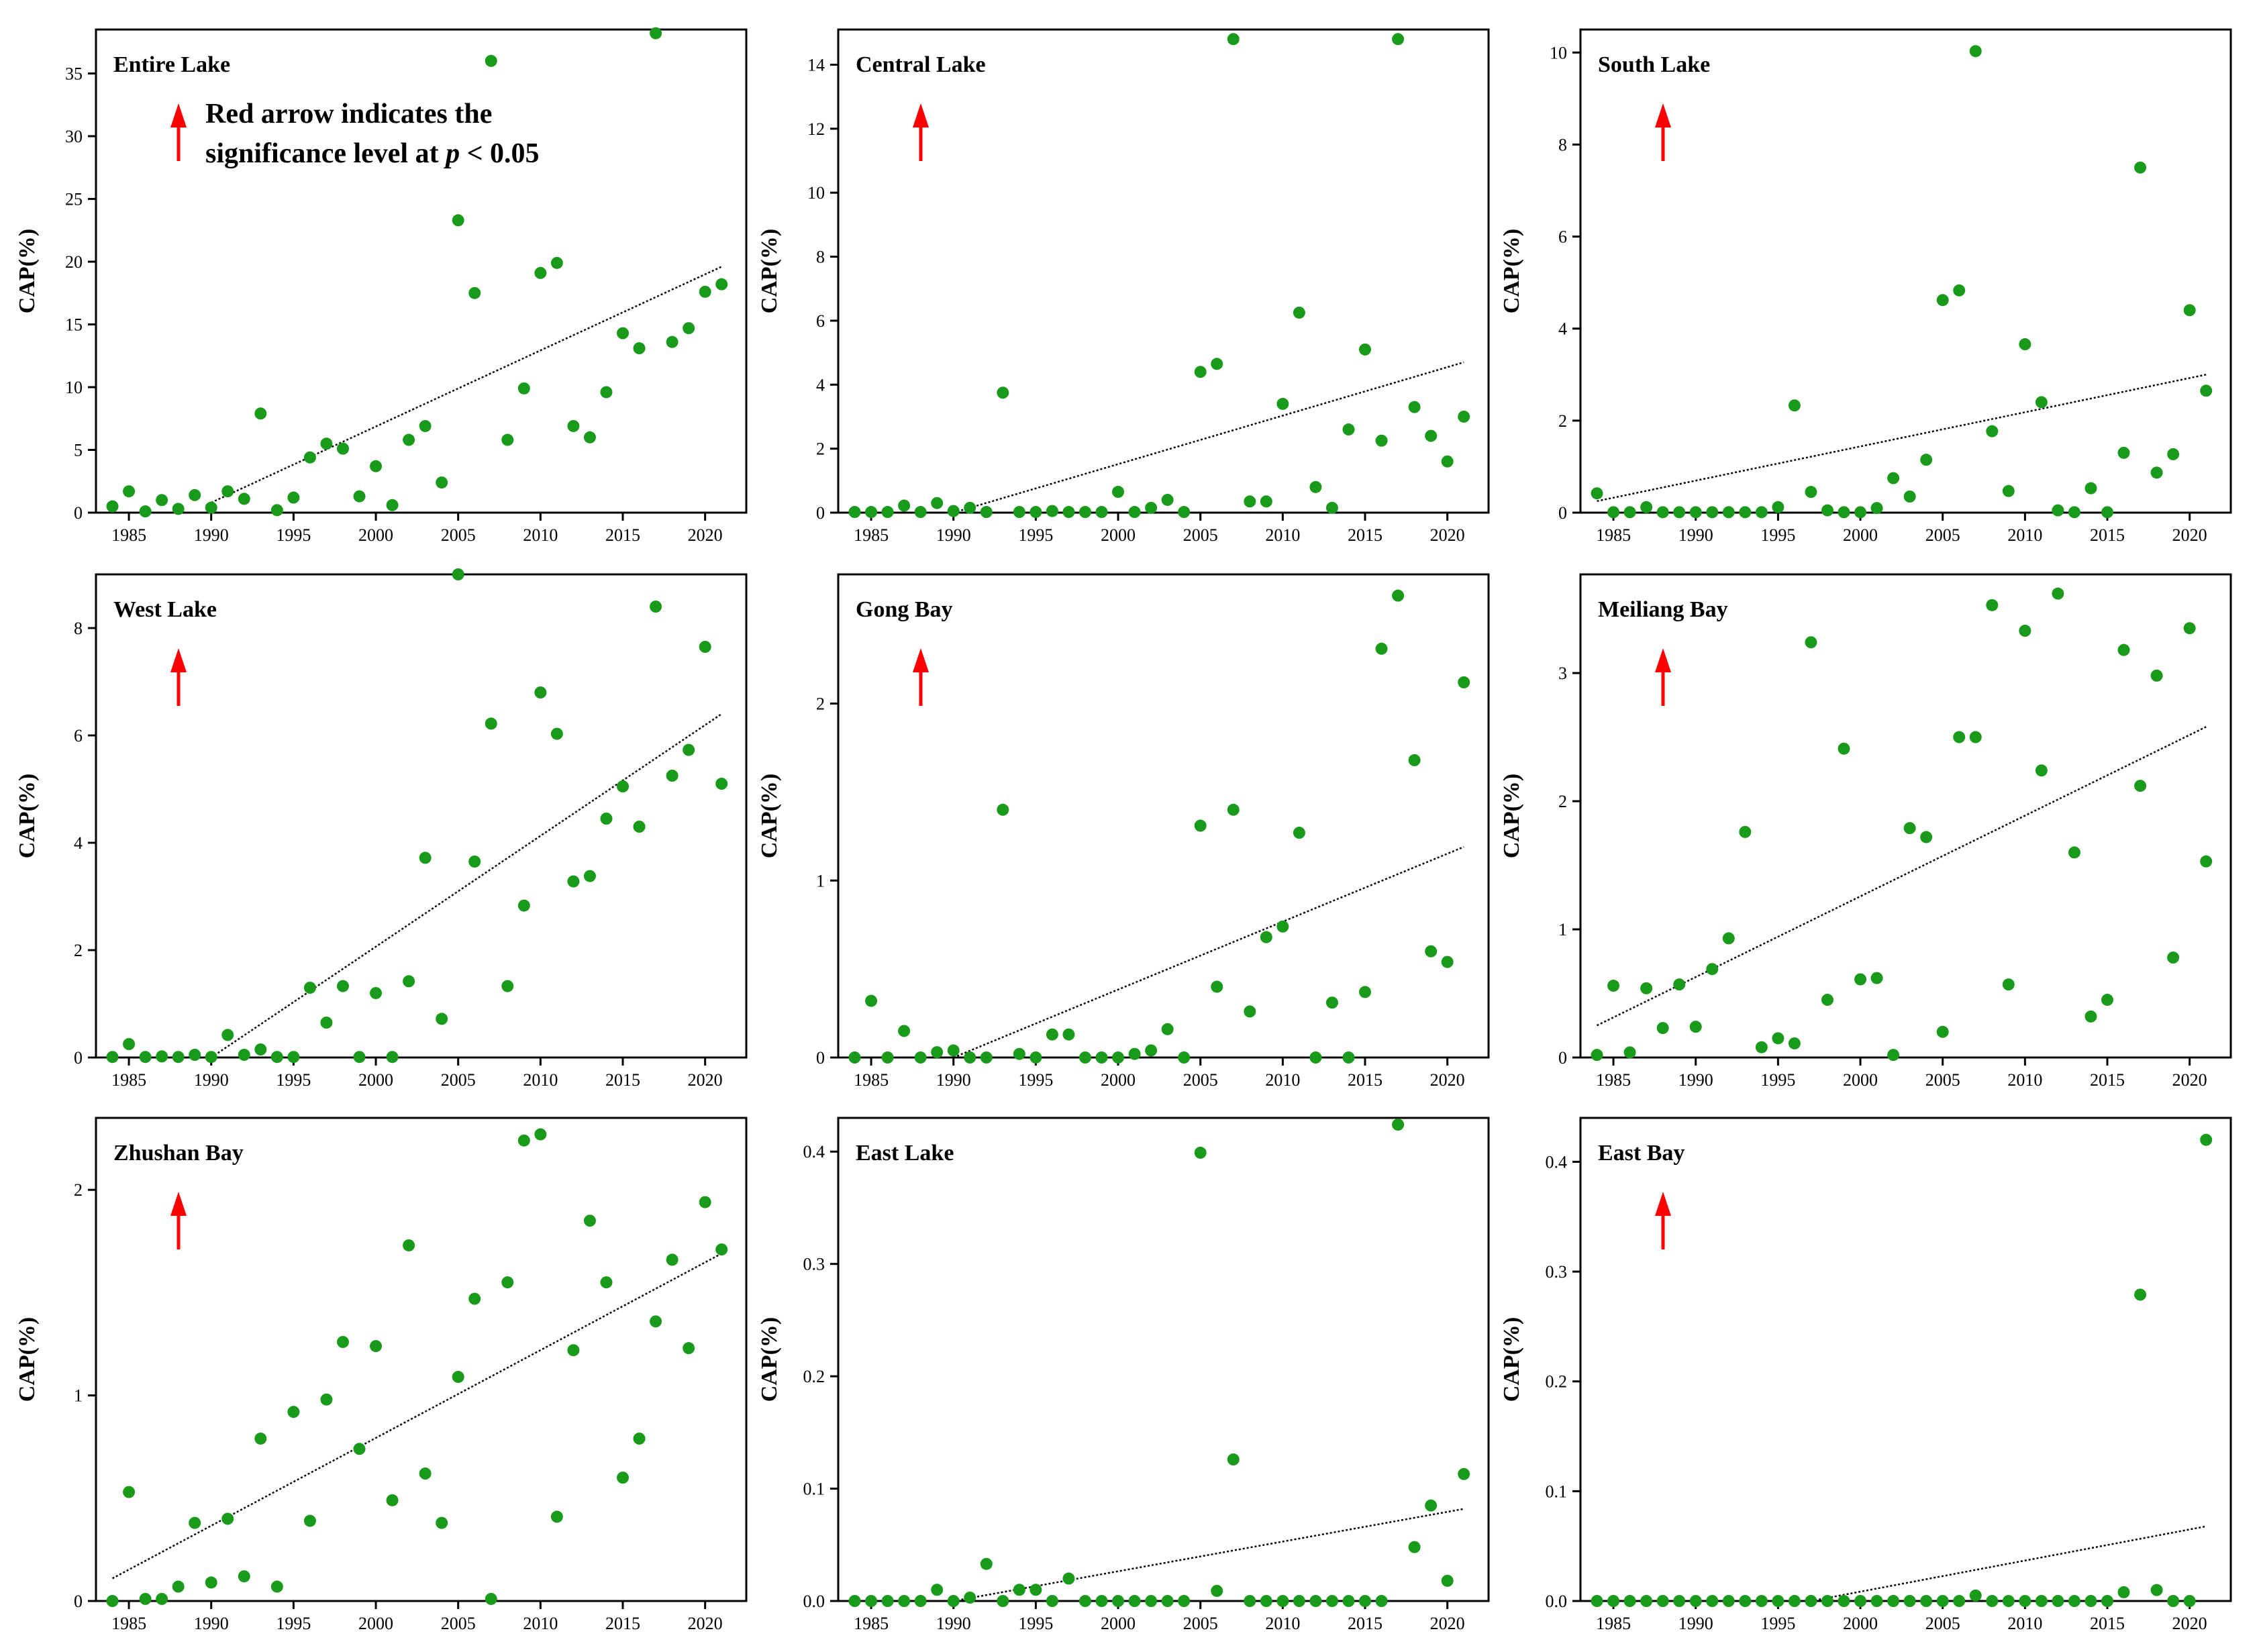  I want to click on y-tick-label: 6, so click(1563, 237).